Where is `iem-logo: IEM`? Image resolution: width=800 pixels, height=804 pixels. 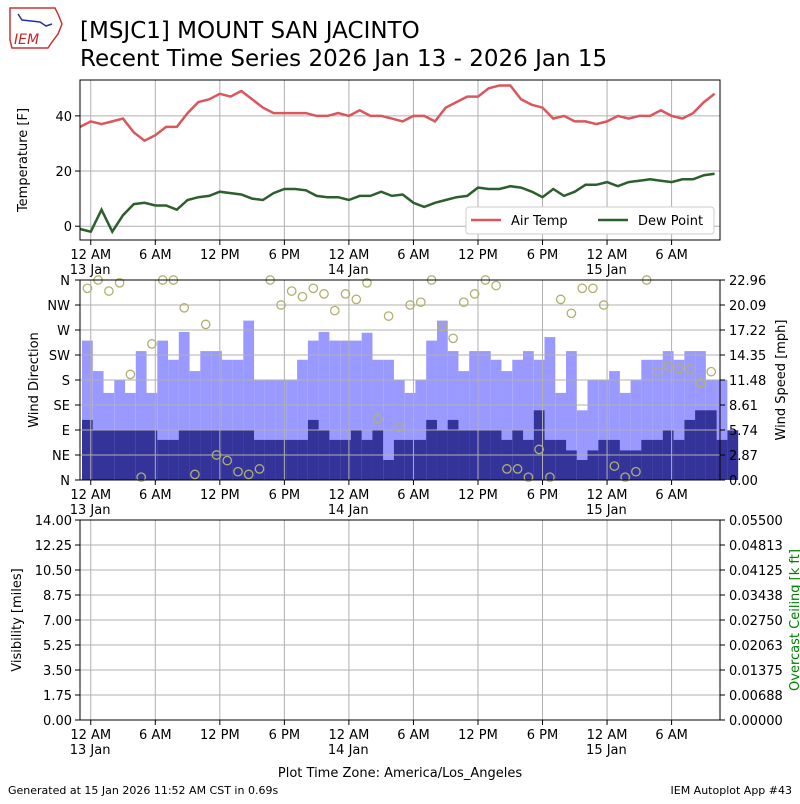
iem-logo: IEM is located at coordinates (36, 28).